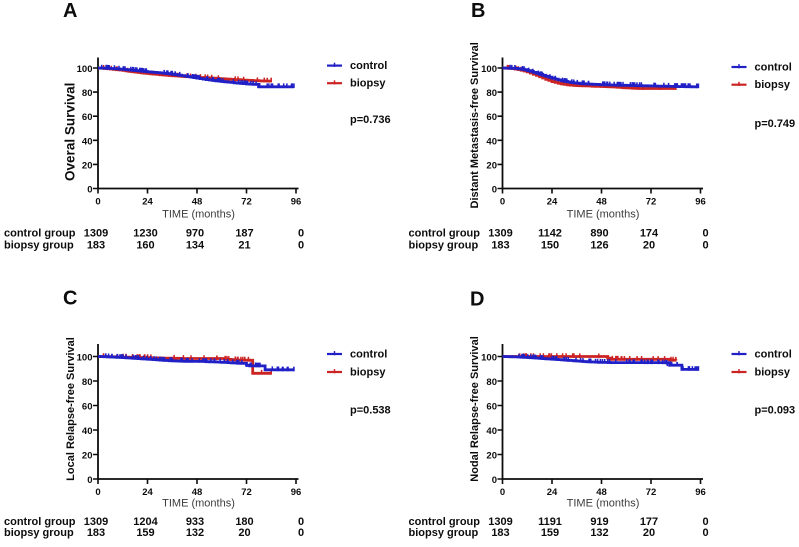  I want to click on svg-text: B, so click(478, 11).